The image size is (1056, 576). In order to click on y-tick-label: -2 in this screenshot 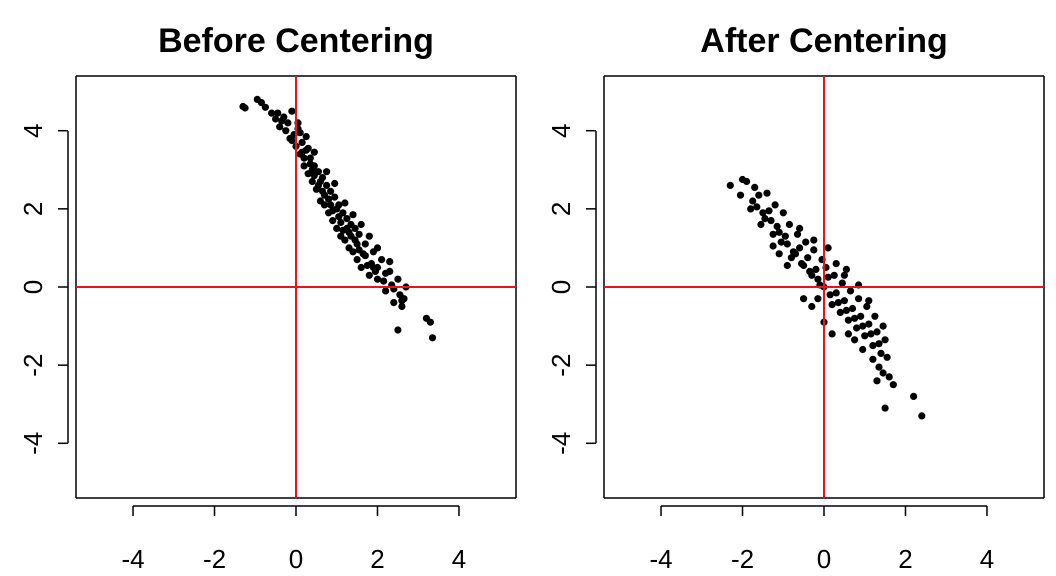, I will do `click(33, 365)`.